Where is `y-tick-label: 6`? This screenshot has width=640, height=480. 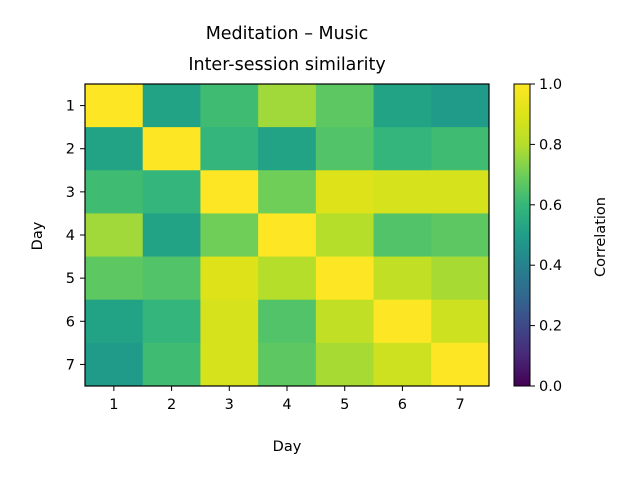
y-tick-label: 6 is located at coordinates (70, 322).